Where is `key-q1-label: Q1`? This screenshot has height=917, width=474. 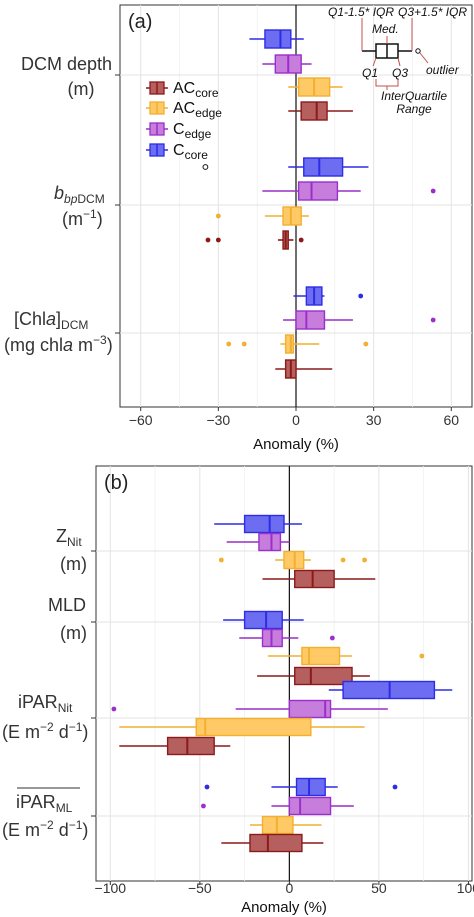 key-q1-label: Q1 is located at coordinates (370, 73).